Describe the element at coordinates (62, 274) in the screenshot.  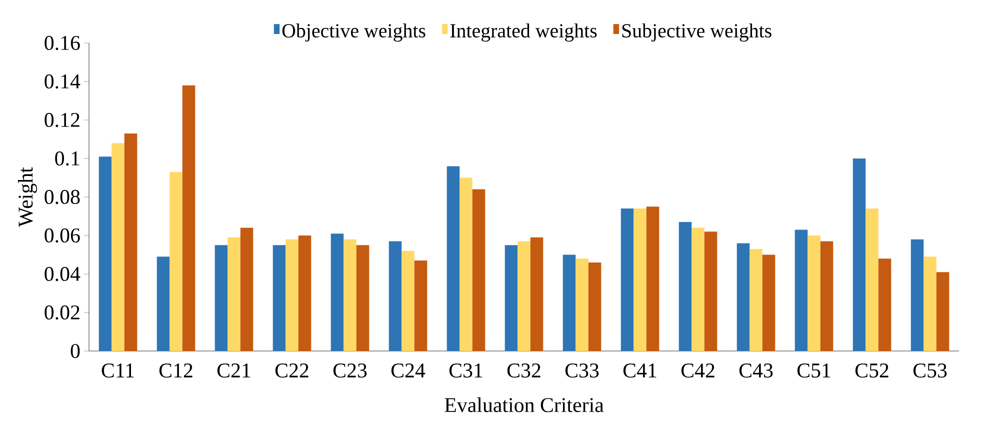
I see `y-tick-label: 0.04` at that location.